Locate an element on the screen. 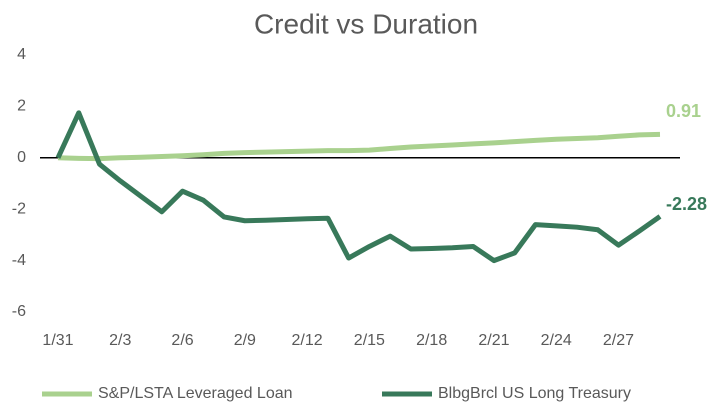 The width and height of the screenshot is (717, 409). legend-label: S&P/LSTA Leveraged Loan is located at coordinates (195, 393).